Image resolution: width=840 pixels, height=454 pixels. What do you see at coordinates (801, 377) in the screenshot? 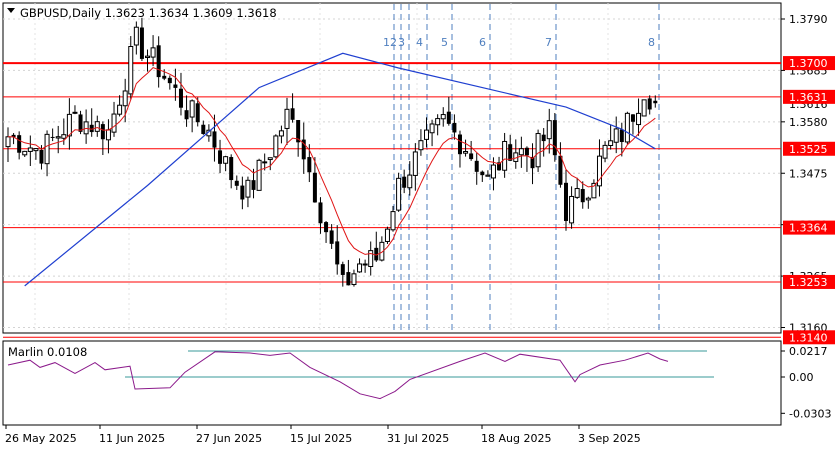
I see `marlin-tick-label: 0.00` at bounding box center [801, 377].